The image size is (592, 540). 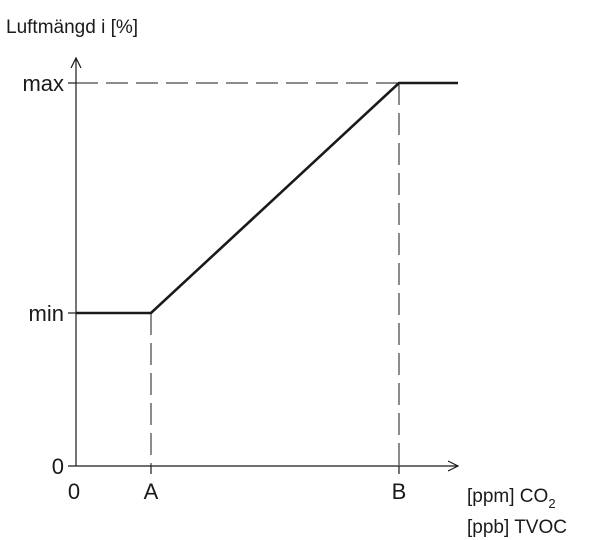 I want to click on y-tick-label-min: min, so click(x=46, y=313).